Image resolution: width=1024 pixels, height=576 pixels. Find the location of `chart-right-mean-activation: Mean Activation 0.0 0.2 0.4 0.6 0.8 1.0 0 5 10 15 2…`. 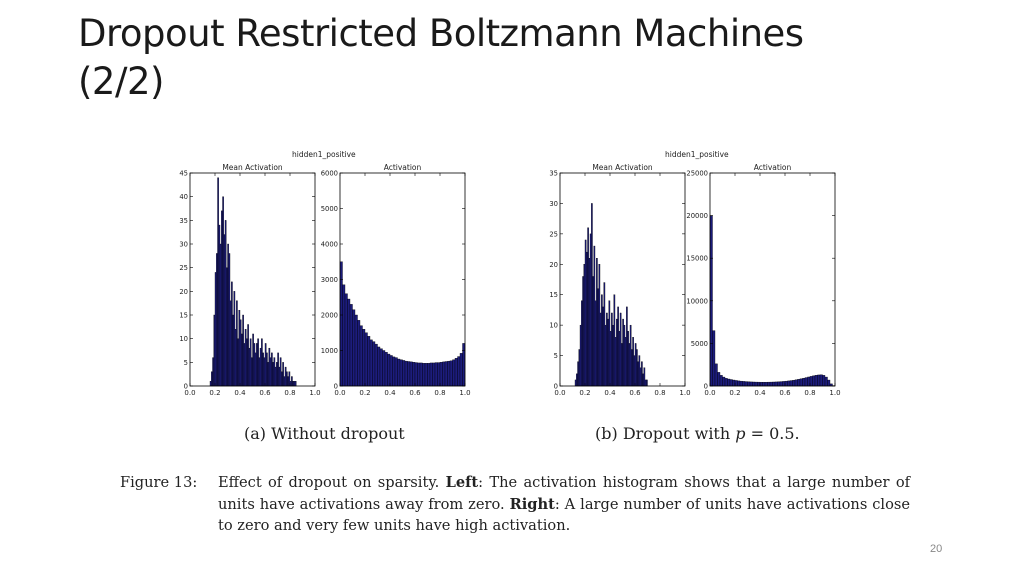

chart-right-mean-activation: Mean Activation 0.0 0.2 0.4 0.6 0.8 1.0 0 5 10 15 2… is located at coordinates (619, 280).